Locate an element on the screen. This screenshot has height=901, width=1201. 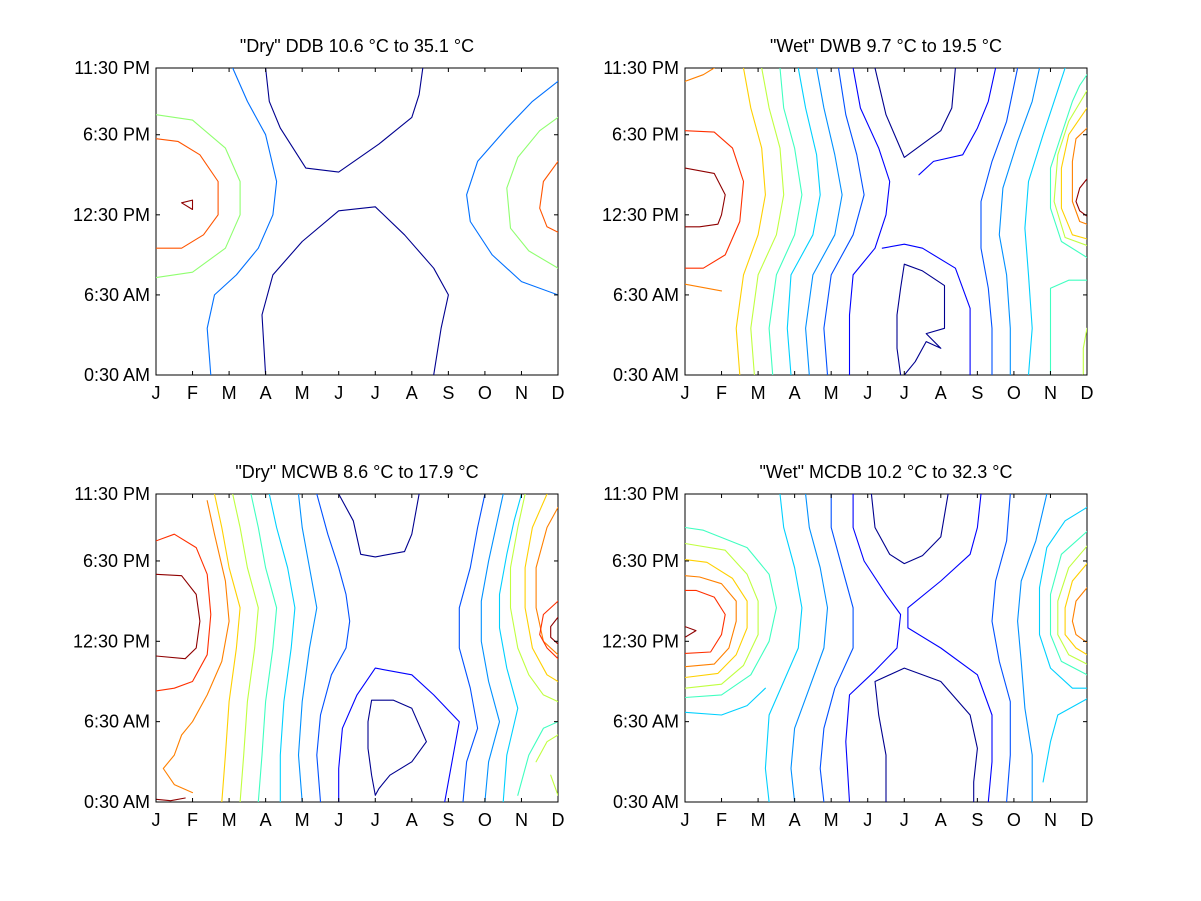
chart-title: "Wet" DWB 9.7 °C to 19.5 °C is located at coordinates (886, 46).